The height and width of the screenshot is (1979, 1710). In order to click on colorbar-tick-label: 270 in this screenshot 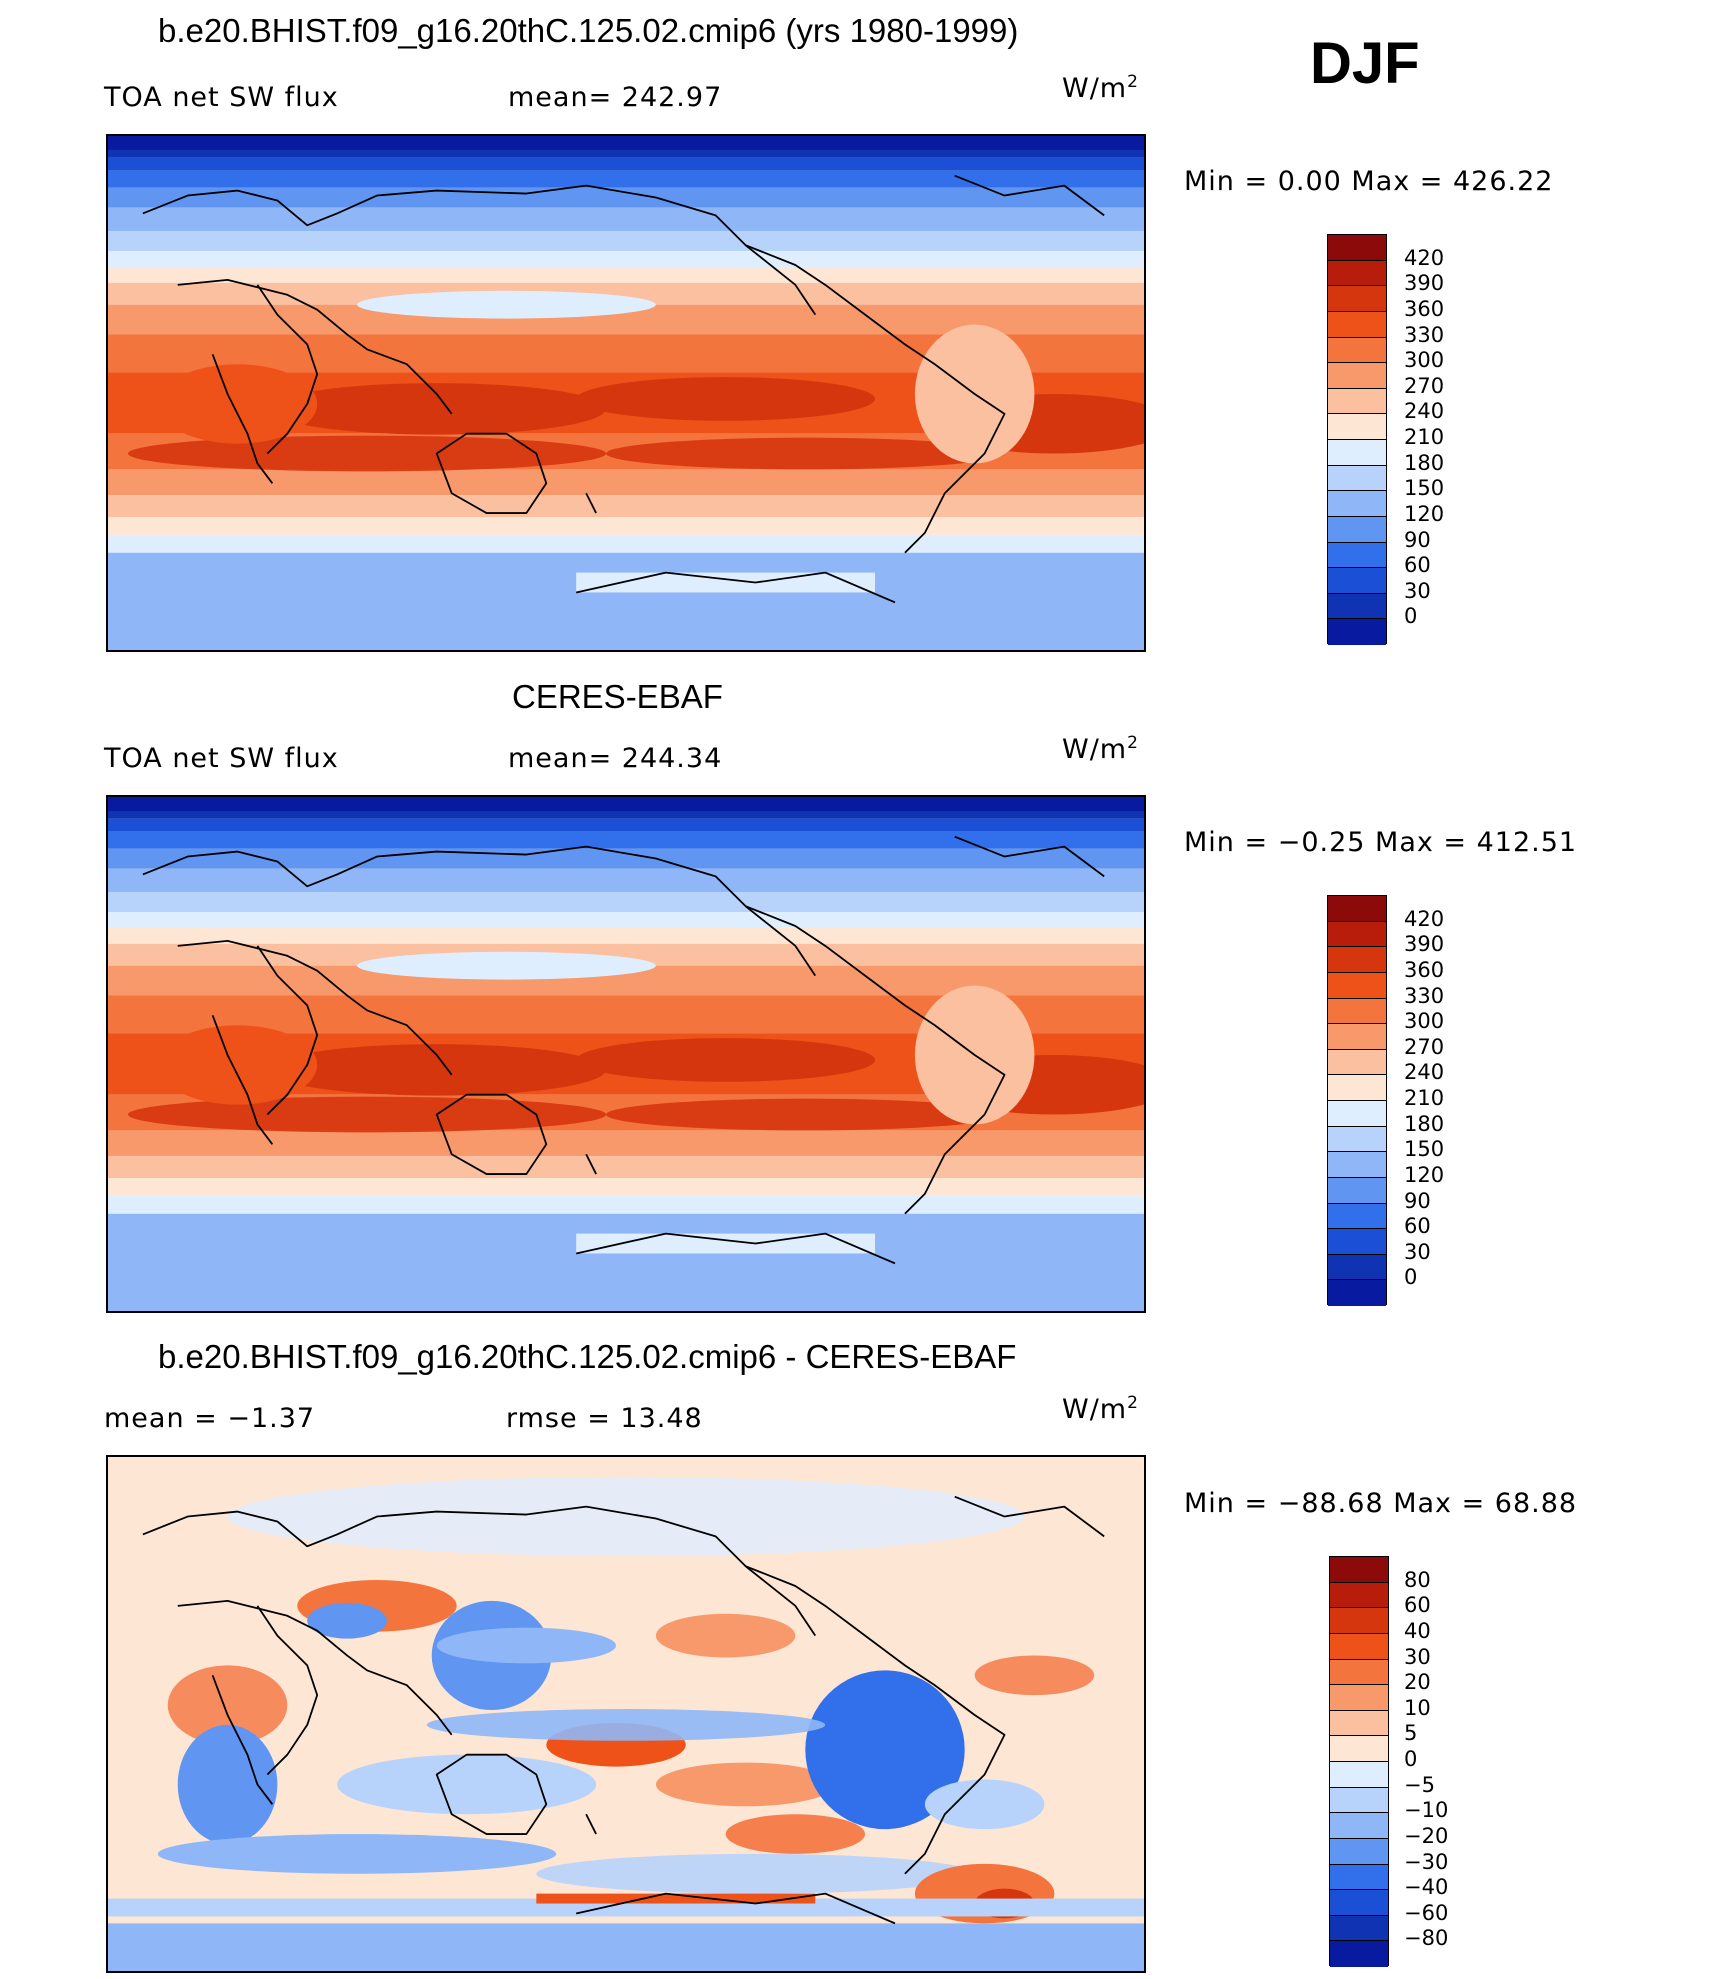, I will do `click(1424, 1046)`.